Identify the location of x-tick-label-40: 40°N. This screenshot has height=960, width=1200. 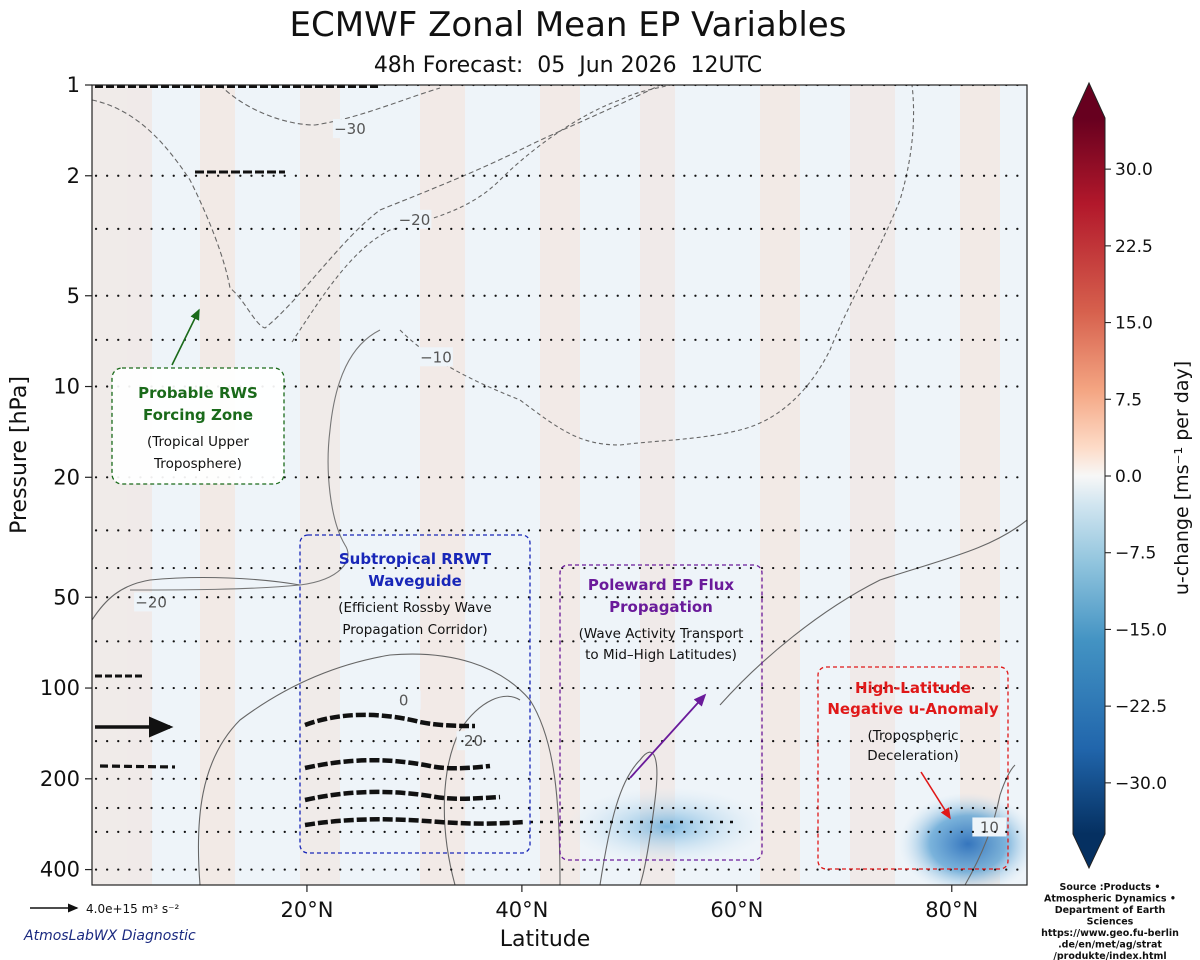
(521, 910).